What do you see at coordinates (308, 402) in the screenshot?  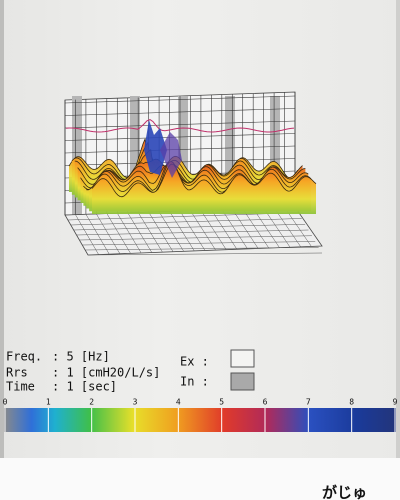 I see `colorbar-label: 7` at bounding box center [308, 402].